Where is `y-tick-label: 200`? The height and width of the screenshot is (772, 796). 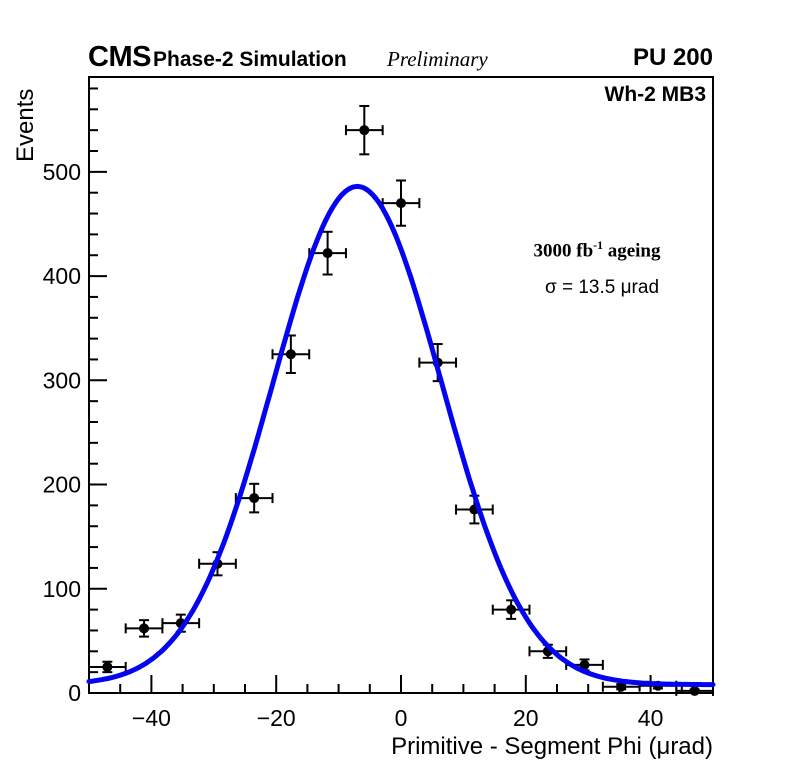 y-tick-label: 200 is located at coordinates (62, 485).